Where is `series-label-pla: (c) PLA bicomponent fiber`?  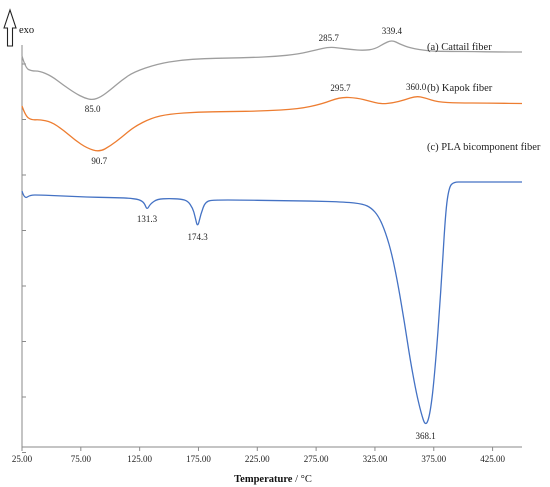 series-label-pla: (c) PLA bicomponent fiber is located at coordinates (484, 147).